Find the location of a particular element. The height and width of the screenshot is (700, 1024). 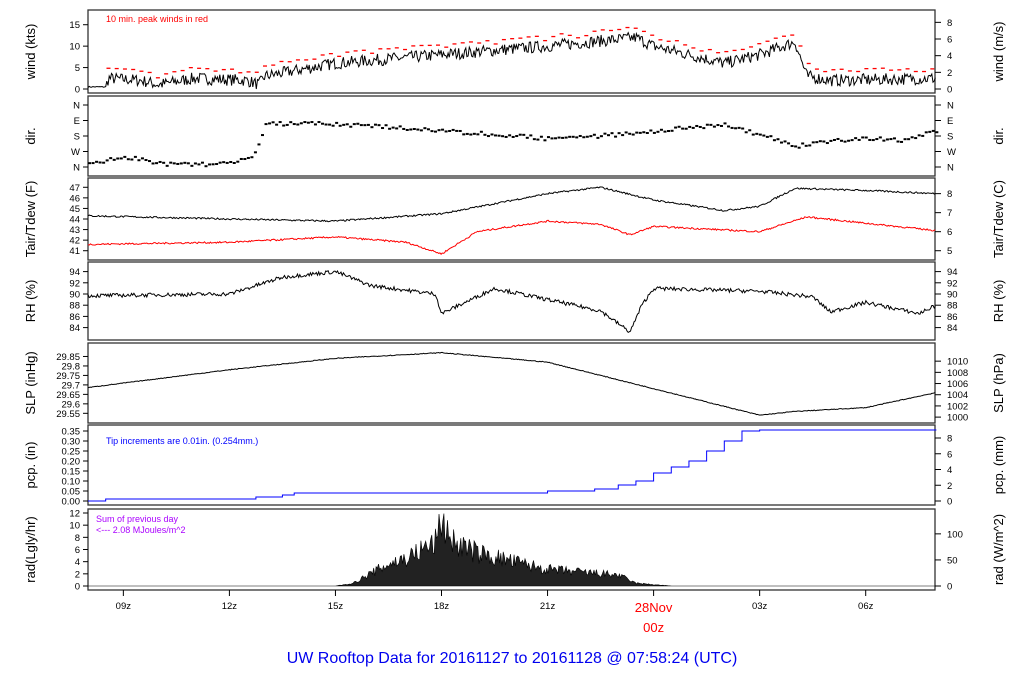

left-tick-label-pcp: 0.20 is located at coordinates (71, 462).